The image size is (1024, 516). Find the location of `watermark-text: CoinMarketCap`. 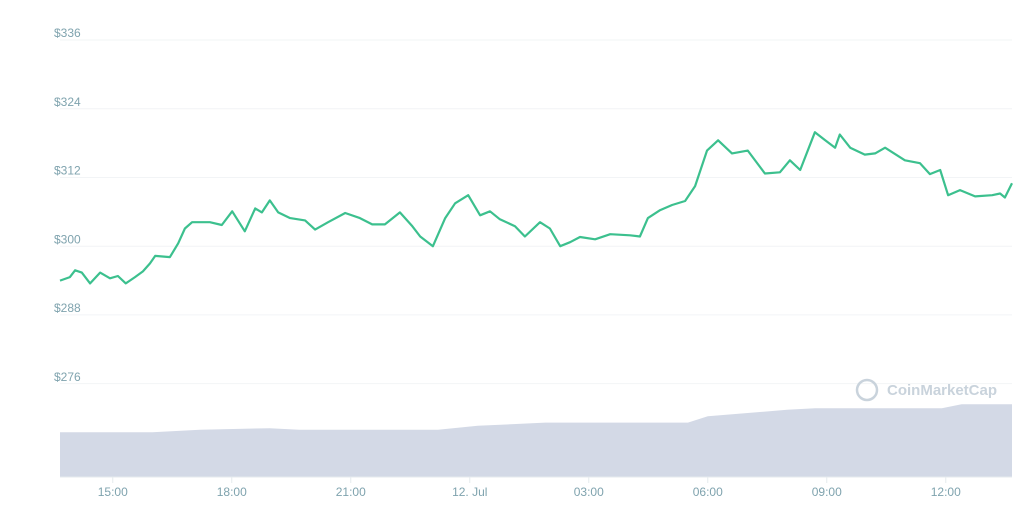

watermark-text: CoinMarketCap is located at coordinates (942, 390).